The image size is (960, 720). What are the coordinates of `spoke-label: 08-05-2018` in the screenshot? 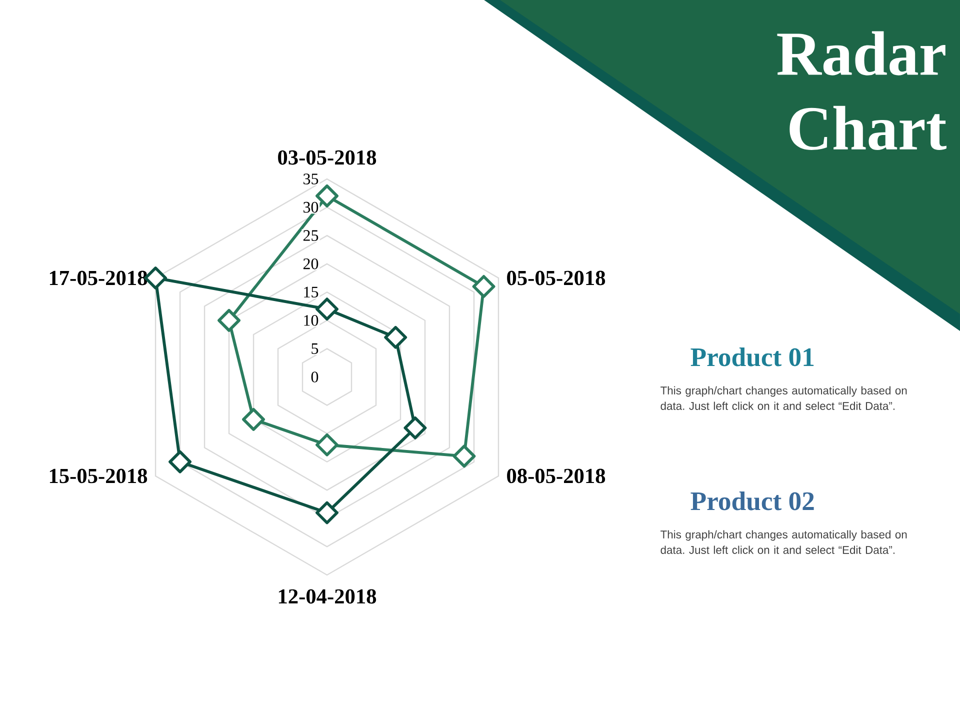 It's located at (556, 476).